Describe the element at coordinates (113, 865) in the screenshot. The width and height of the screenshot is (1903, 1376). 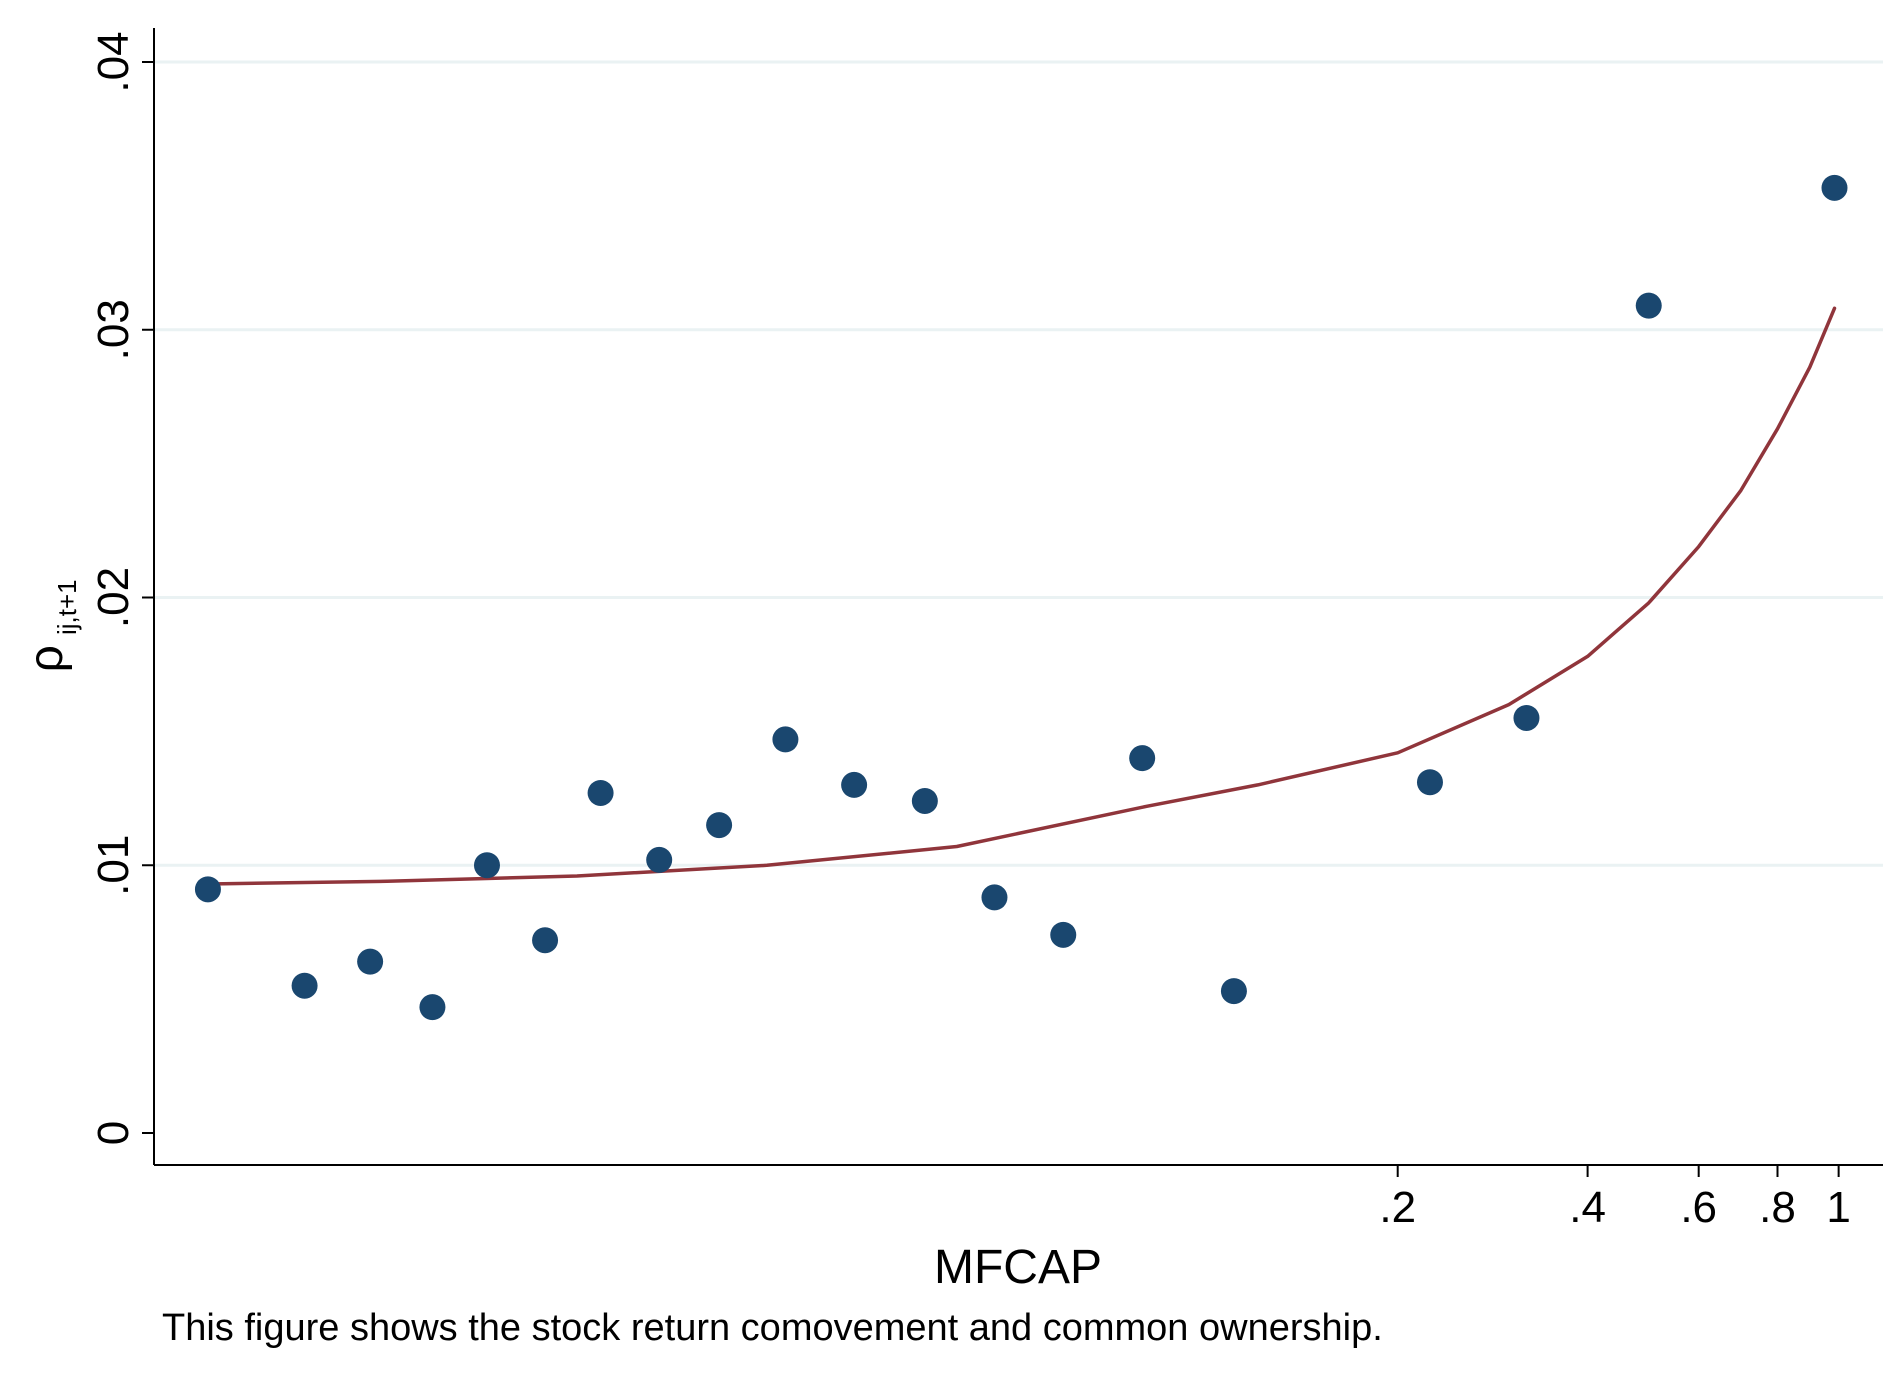
I see `y-tick-label: .01` at that location.